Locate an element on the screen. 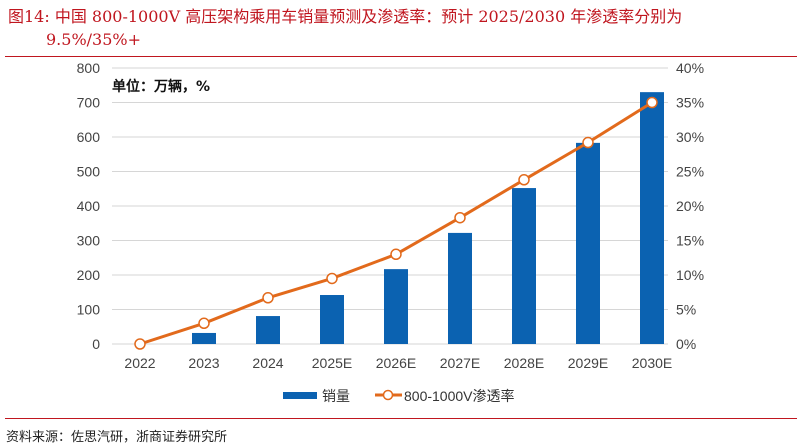 The width and height of the screenshot is (802, 448). right-axis-tick: 10% is located at coordinates (690, 275).